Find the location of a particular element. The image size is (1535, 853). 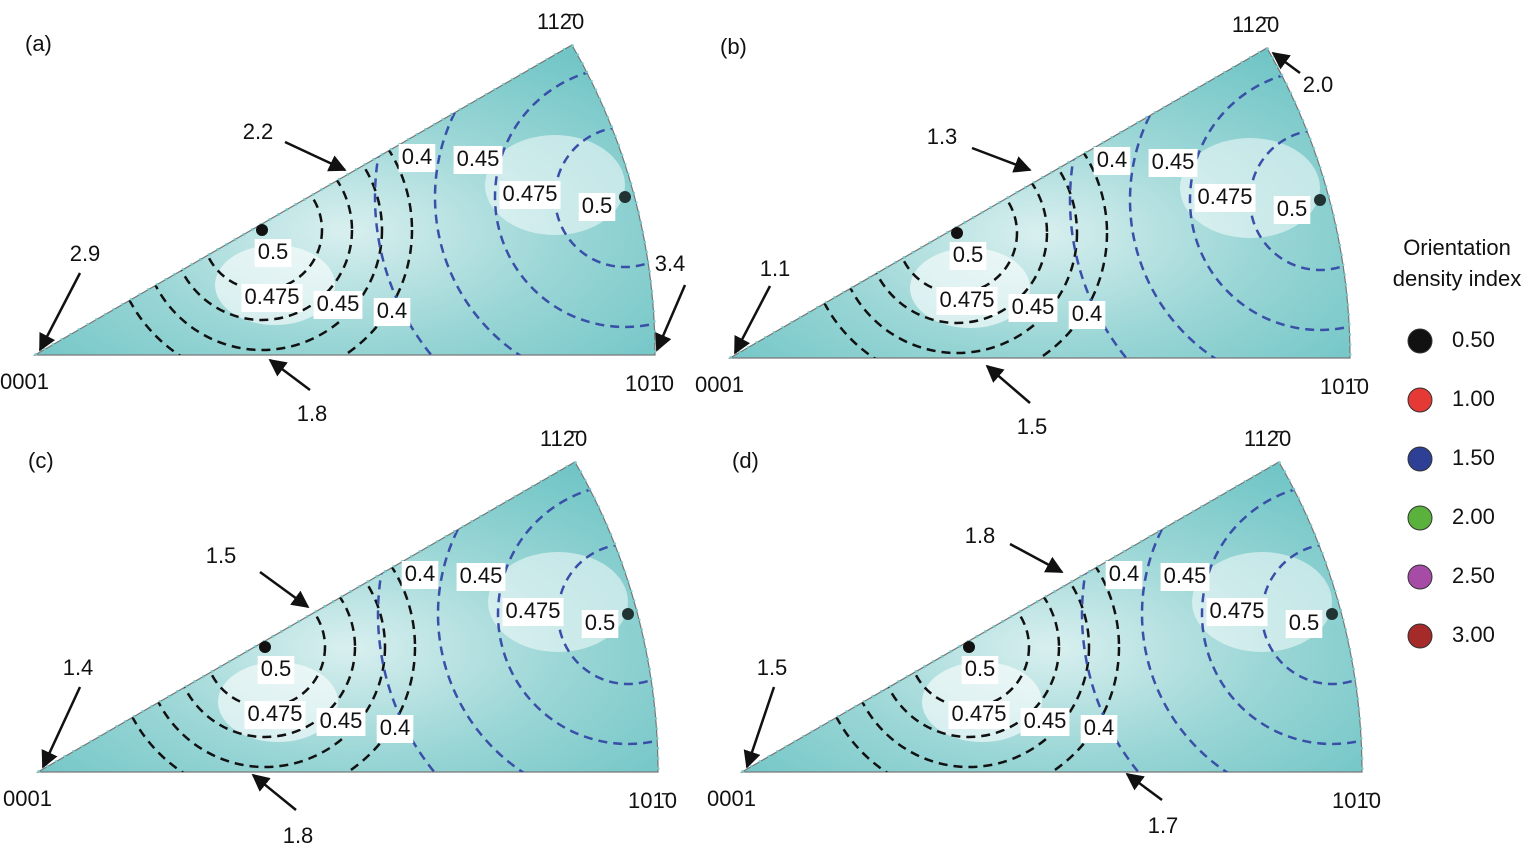

annotation: 3.4 is located at coordinates (670, 263).